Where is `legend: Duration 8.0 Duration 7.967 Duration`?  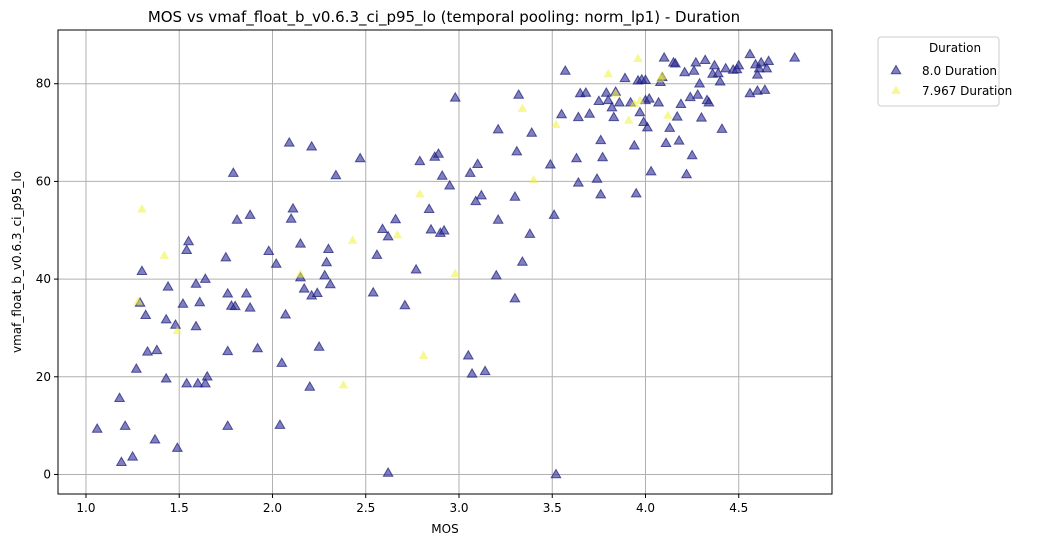 legend: Duration 8.0 Duration 7.967 Duration is located at coordinates (944, 71).